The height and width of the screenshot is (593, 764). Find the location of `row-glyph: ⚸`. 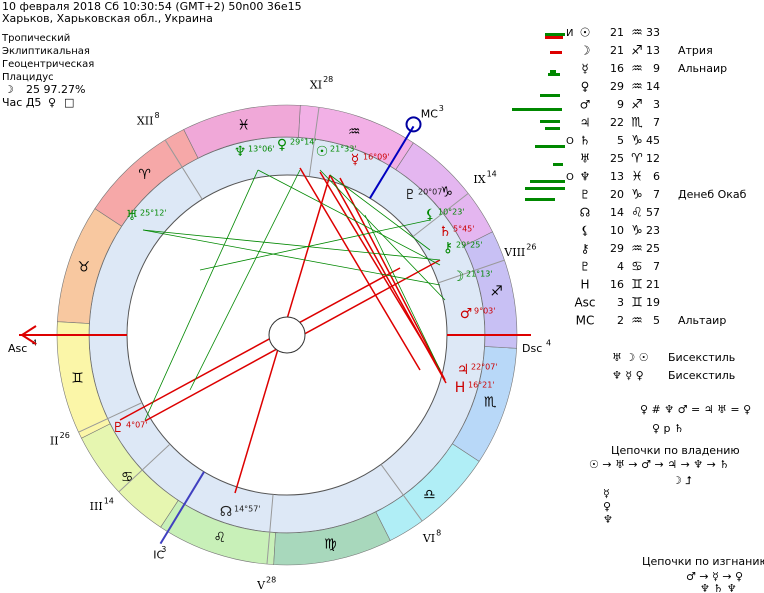

row-glyph: ⚸ is located at coordinates (585, 231).